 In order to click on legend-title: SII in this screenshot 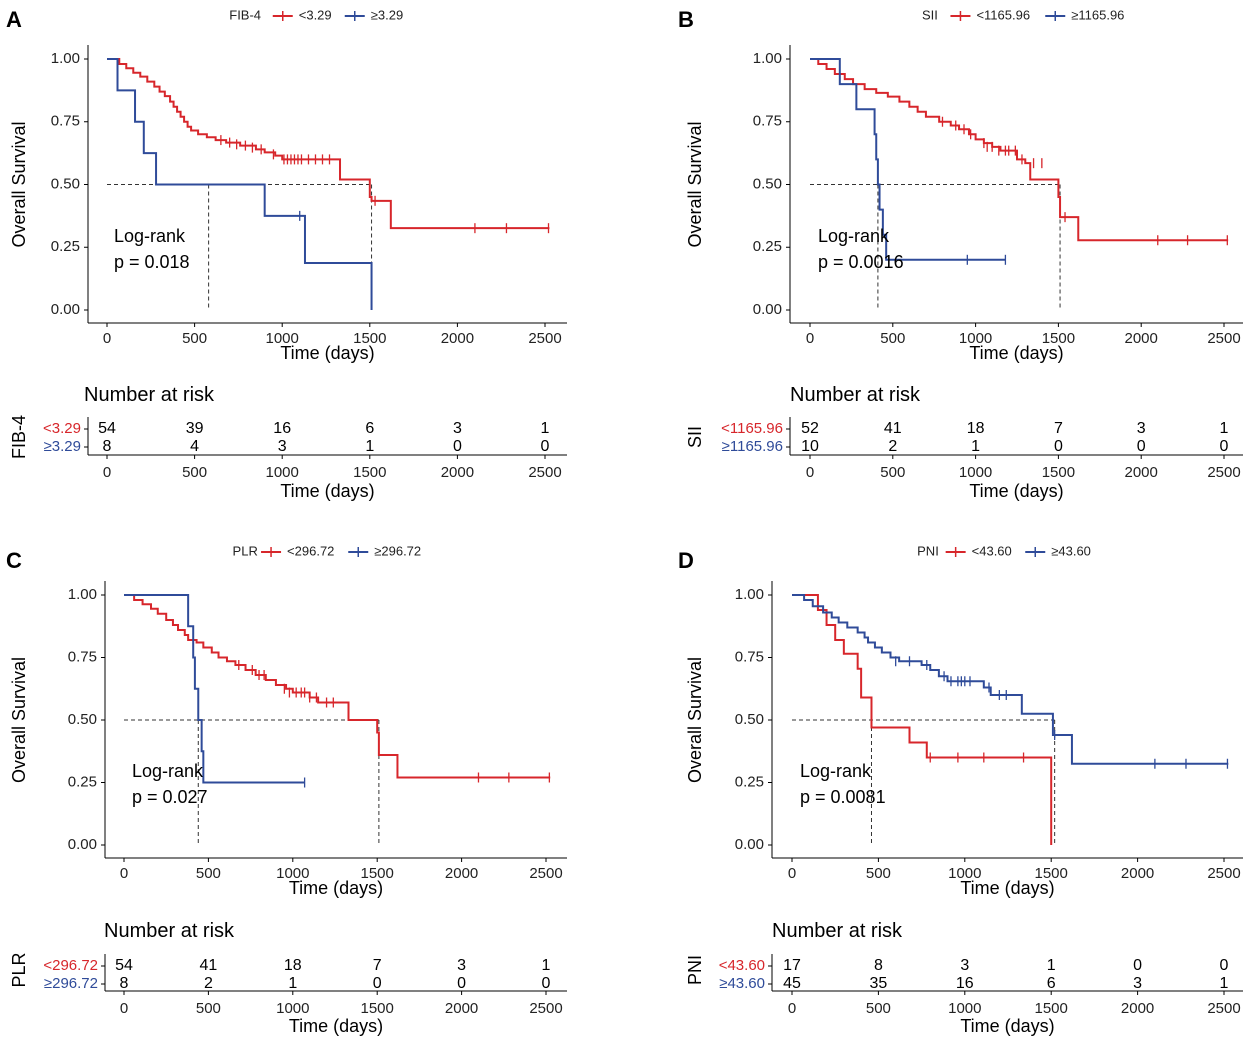, I will do `click(930, 14)`.